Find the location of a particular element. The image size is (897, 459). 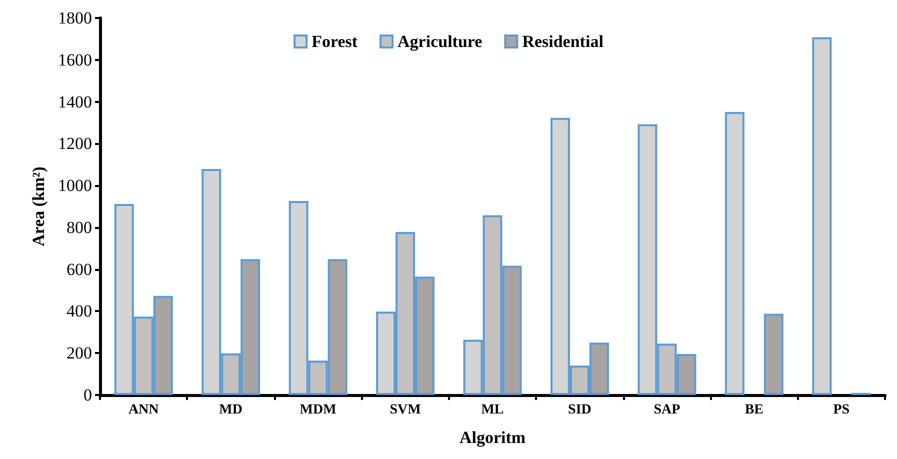

x-tick-label: BE is located at coordinates (754, 410).